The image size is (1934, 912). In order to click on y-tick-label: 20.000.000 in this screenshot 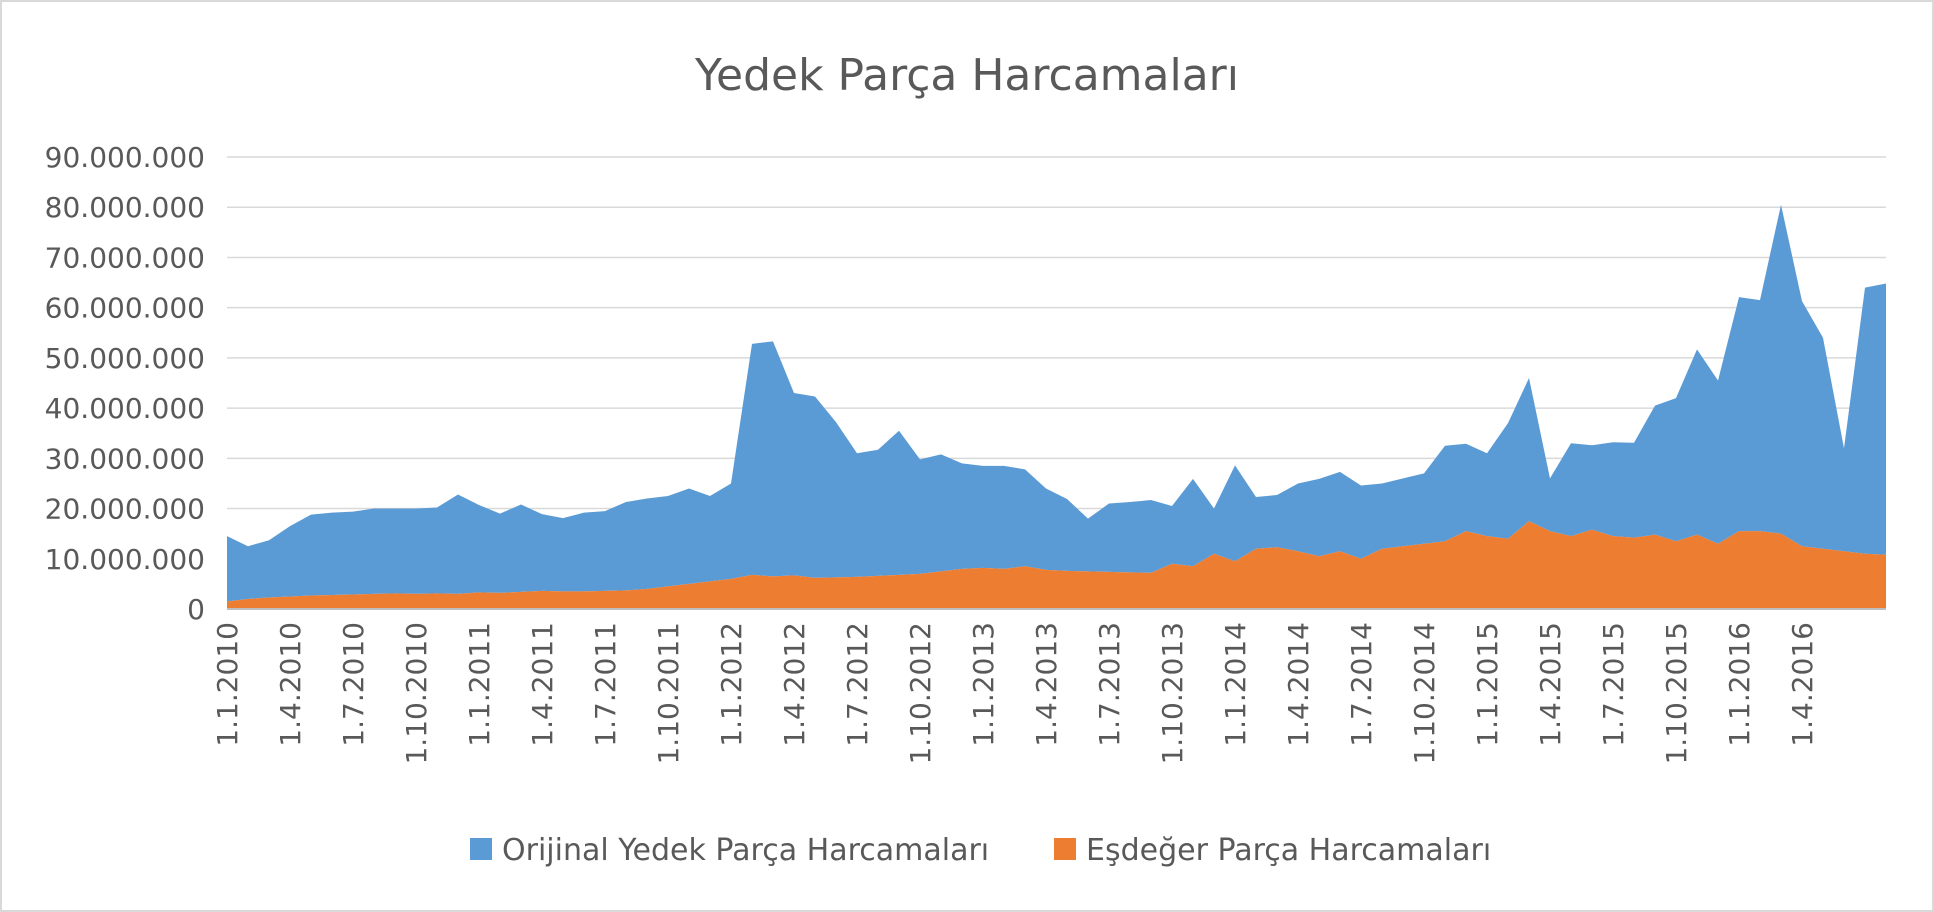, I will do `click(125, 509)`.